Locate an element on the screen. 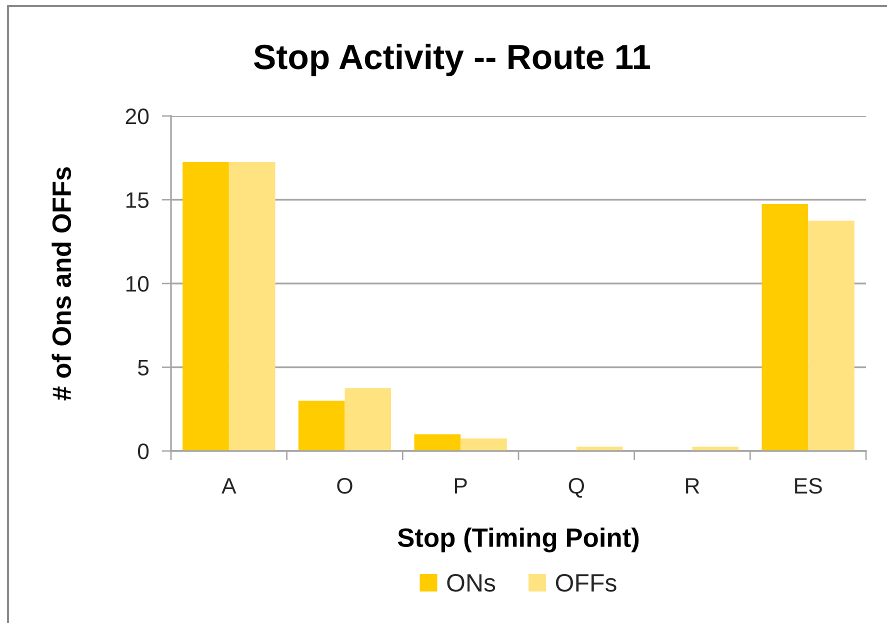 Image resolution: width=887 pixels, height=623 pixels. legend-label: ONs is located at coordinates (471, 583).